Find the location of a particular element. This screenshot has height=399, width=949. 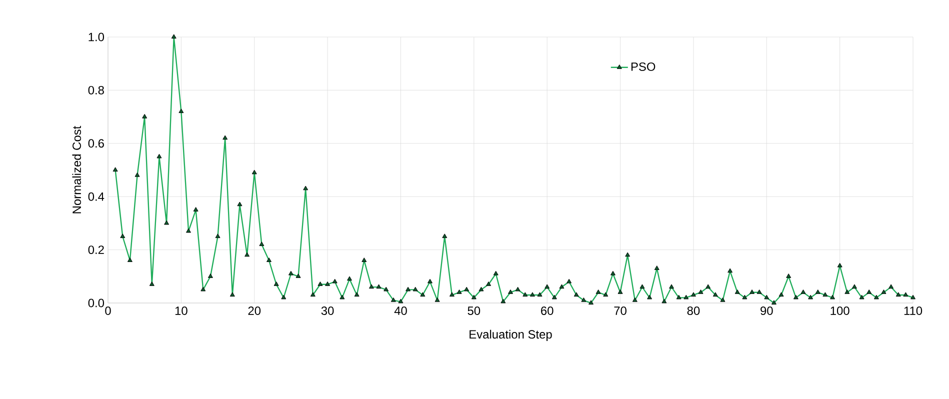

y-tick-label: 0.0 is located at coordinates (96, 303).